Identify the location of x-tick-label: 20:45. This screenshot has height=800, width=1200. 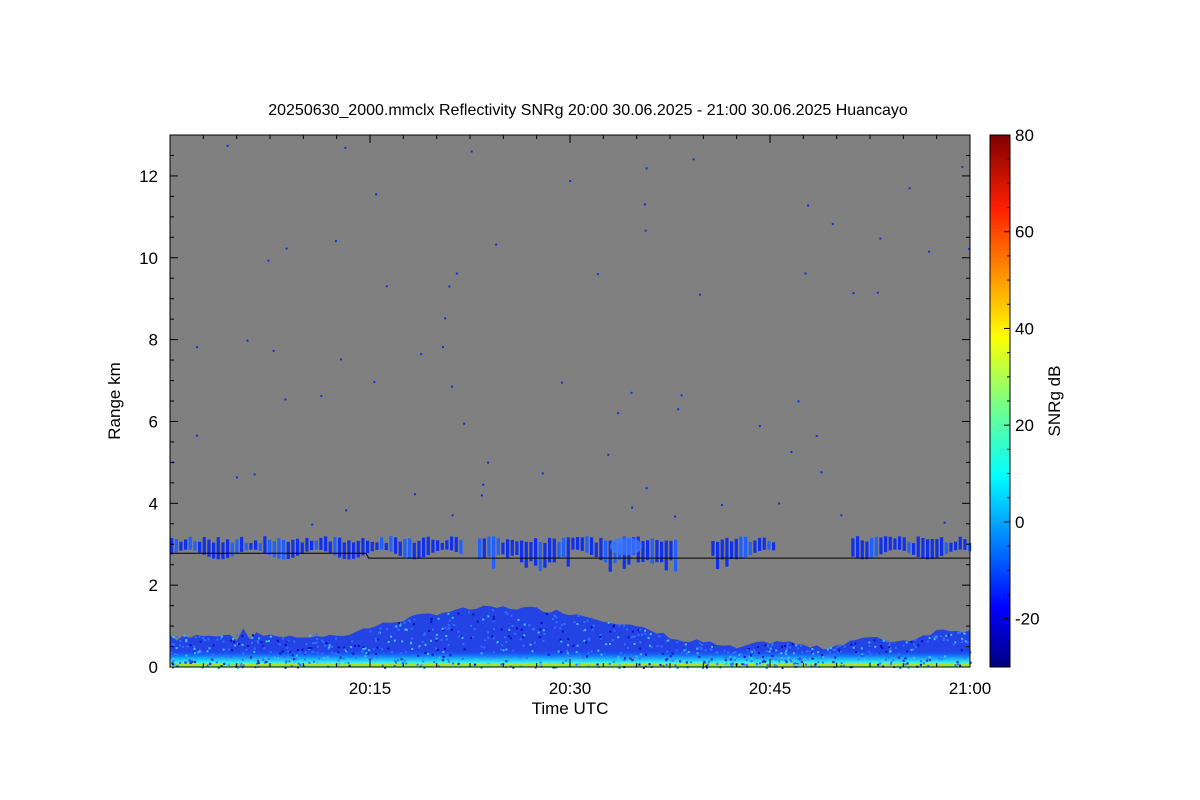
(770, 688).